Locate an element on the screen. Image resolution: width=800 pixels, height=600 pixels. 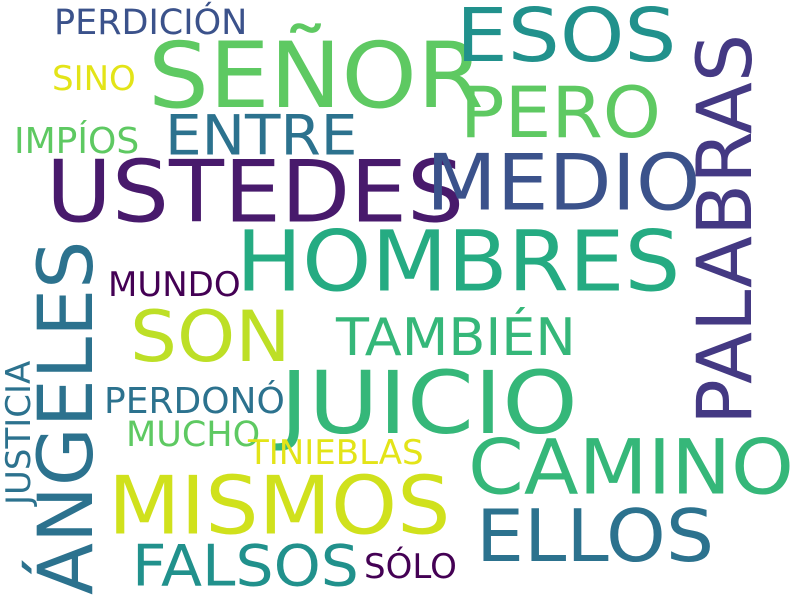
word-pero: PERO is located at coordinates (561, 113).